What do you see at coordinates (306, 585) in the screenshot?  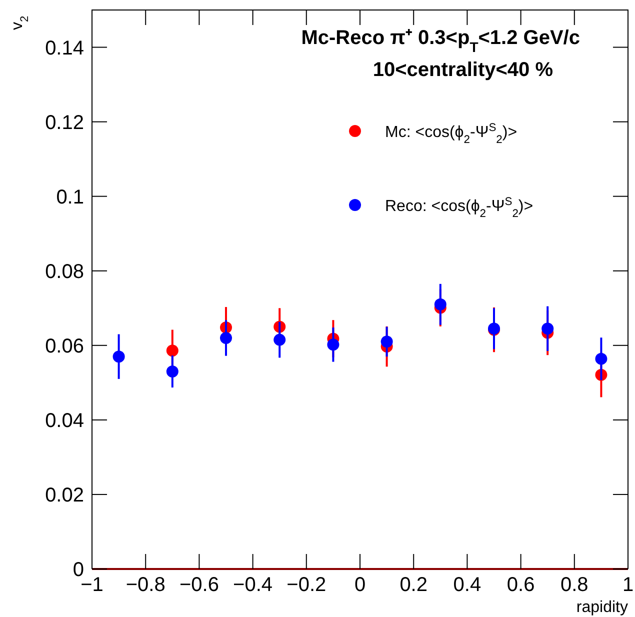 I see `x-tick-label: −0.2` at bounding box center [306, 585].